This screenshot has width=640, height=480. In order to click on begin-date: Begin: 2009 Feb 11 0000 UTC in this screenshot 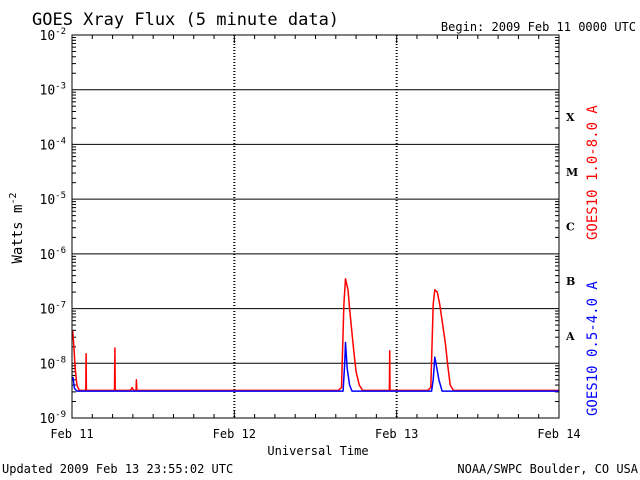, I will do `click(538, 27)`.